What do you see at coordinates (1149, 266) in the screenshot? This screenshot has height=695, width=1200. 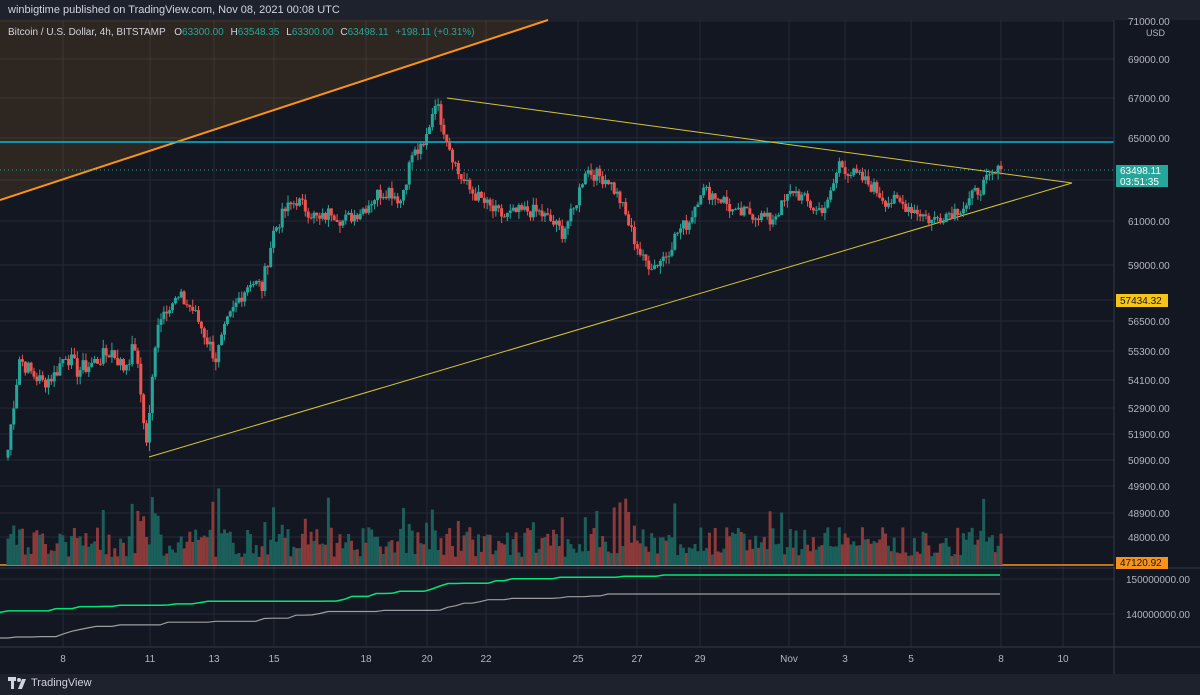 I see `price-tick-label: 59000.00` at bounding box center [1149, 266].